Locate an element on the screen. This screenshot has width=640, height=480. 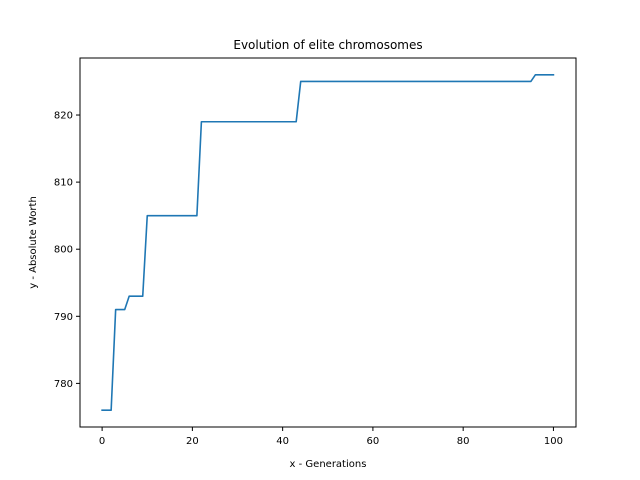
y-axis: 780 790 800 810 820 is located at coordinates (67, 250).